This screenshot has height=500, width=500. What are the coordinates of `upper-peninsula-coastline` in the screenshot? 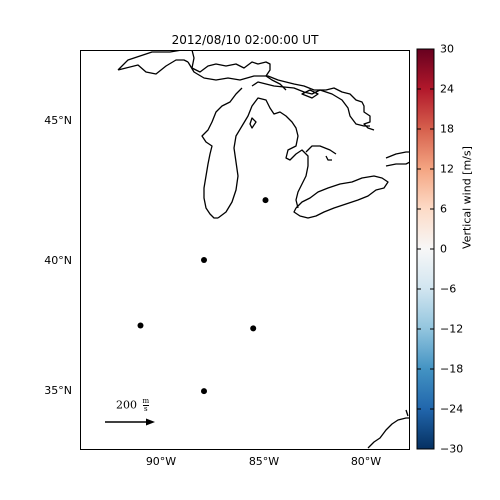 It's located at (281, 96).